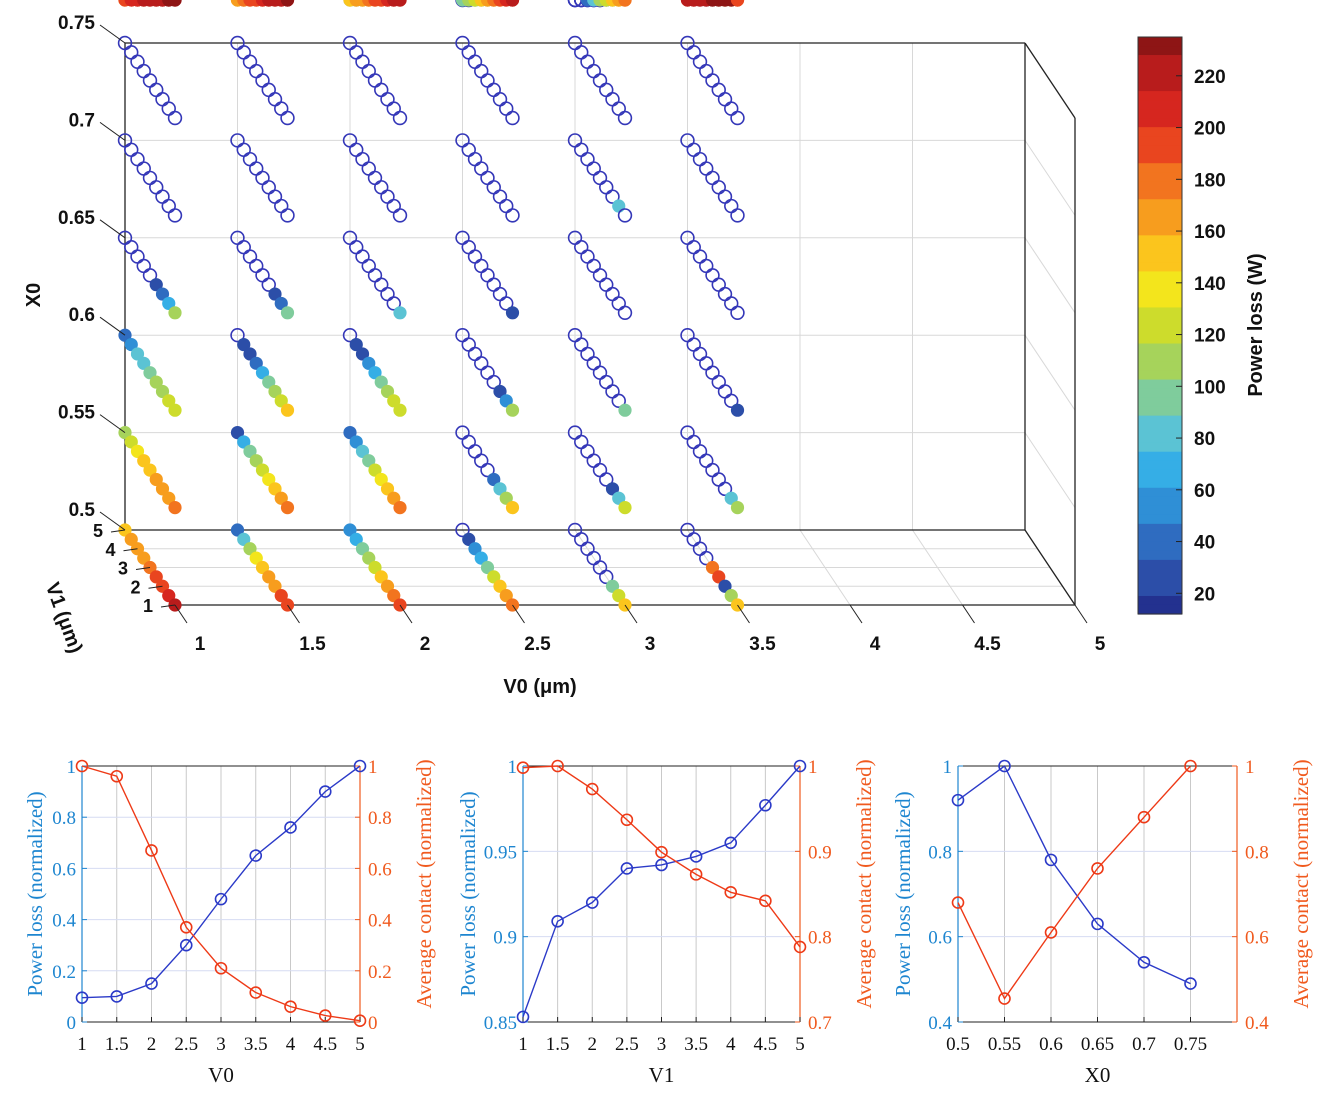 This screenshot has width=1322, height=1095. Describe the element at coordinates (1201, 336) in the screenshot. I see `colorbar-ticks: 20 40 60 80 100 120 140 160 180 200 220` at that location.